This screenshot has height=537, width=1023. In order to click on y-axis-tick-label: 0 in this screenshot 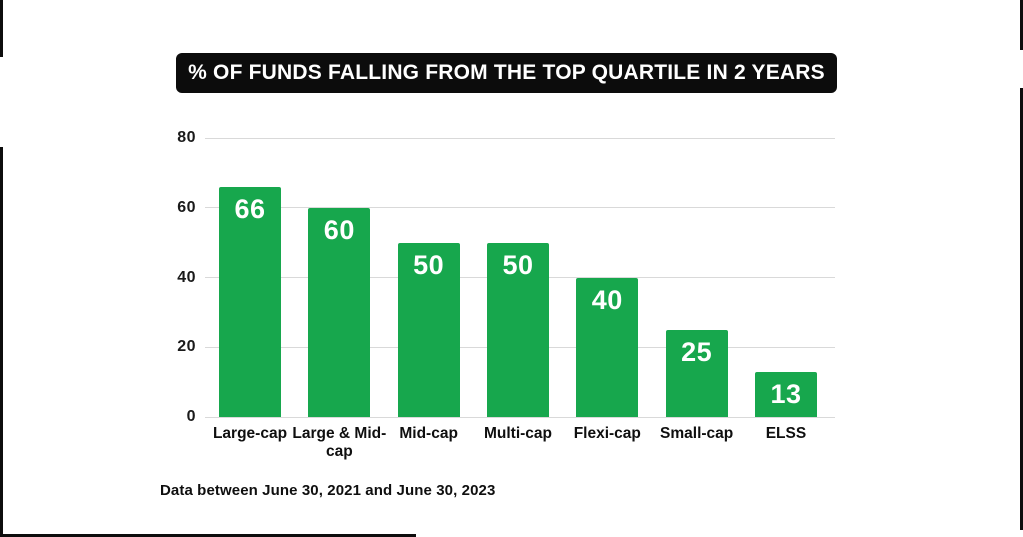, I will do `click(191, 416)`.